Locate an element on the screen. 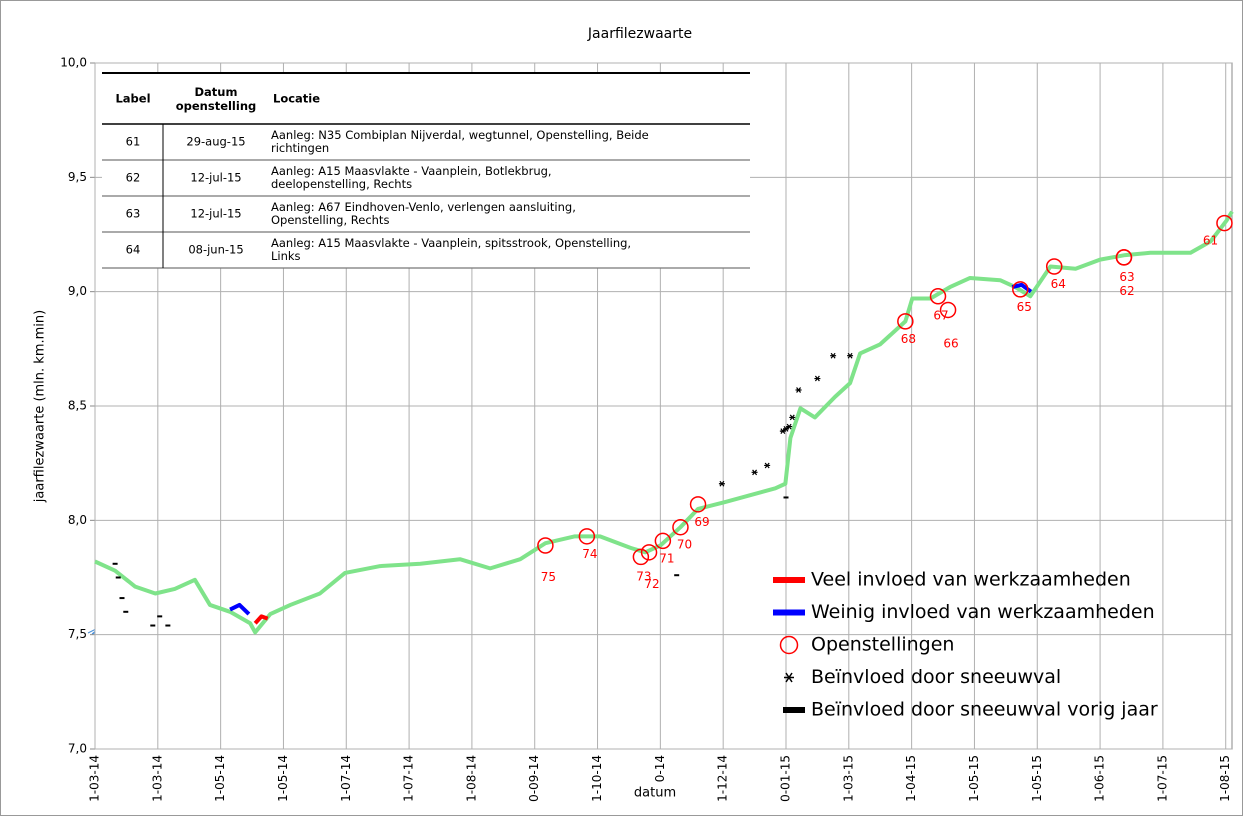  y-tick-label: 8,0 is located at coordinates (77, 520).